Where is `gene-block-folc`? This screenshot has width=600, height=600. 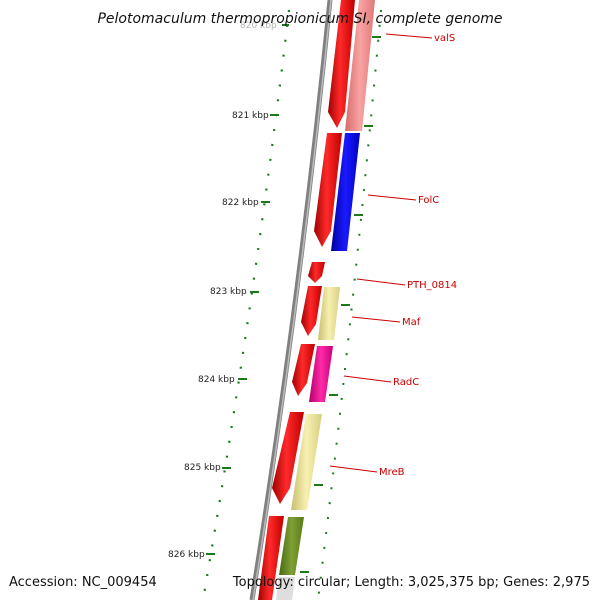
gene-block-folc is located at coordinates (345, 192).